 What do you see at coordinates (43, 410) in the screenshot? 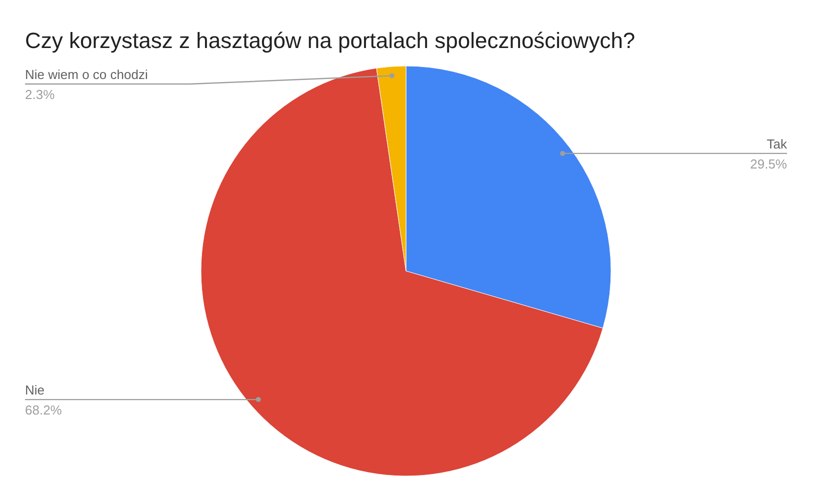
I see `data-label: 68.2%` at bounding box center [43, 410].